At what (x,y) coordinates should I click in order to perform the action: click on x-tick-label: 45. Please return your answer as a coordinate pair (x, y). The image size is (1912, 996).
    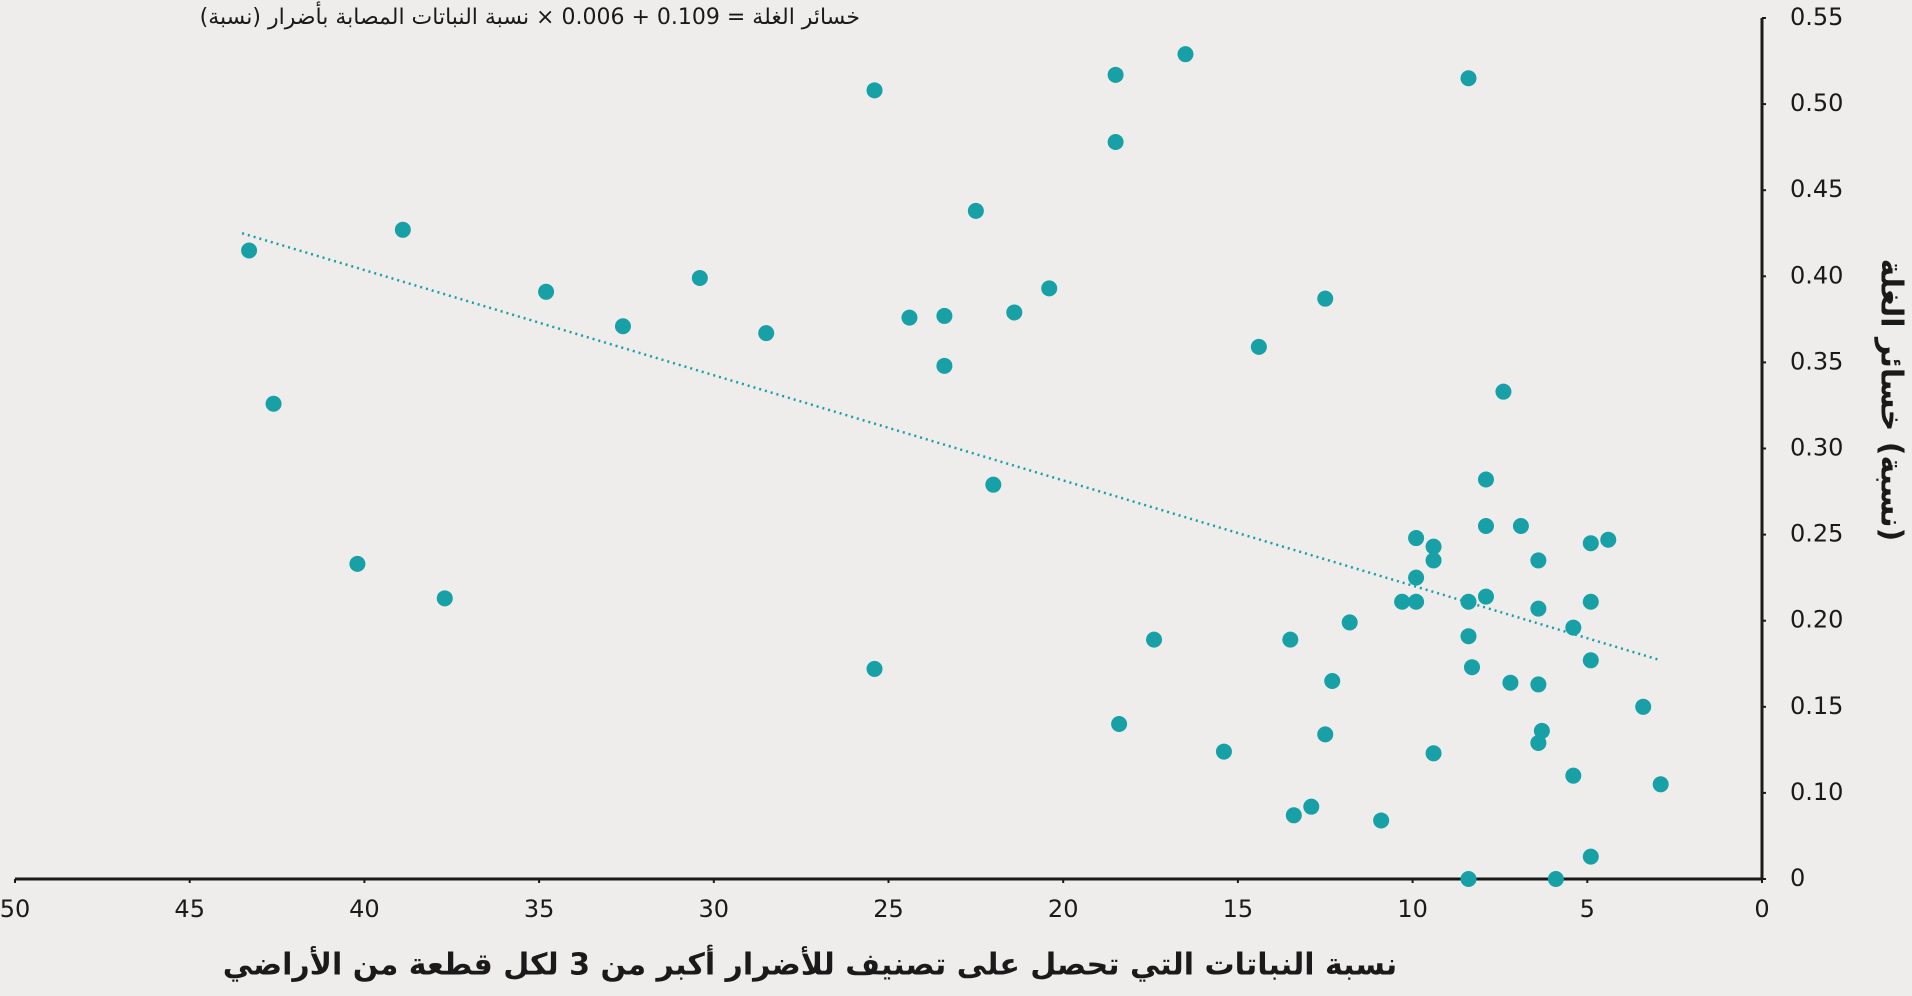
    Looking at the image, I should click on (189, 909).